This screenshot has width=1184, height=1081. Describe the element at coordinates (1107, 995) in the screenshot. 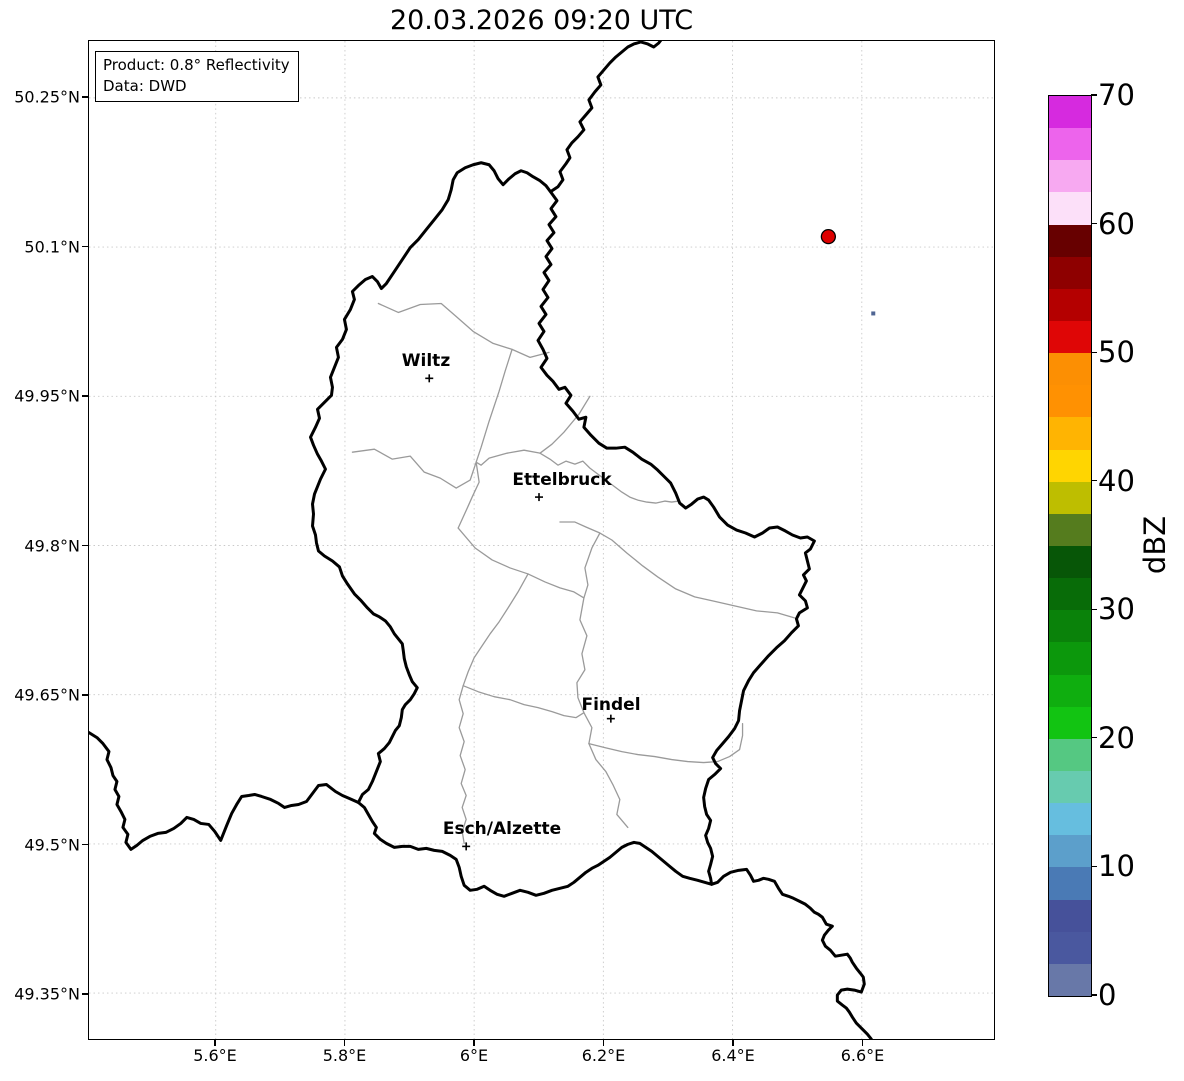

I see `colorbar-tick-label: 0` at that location.